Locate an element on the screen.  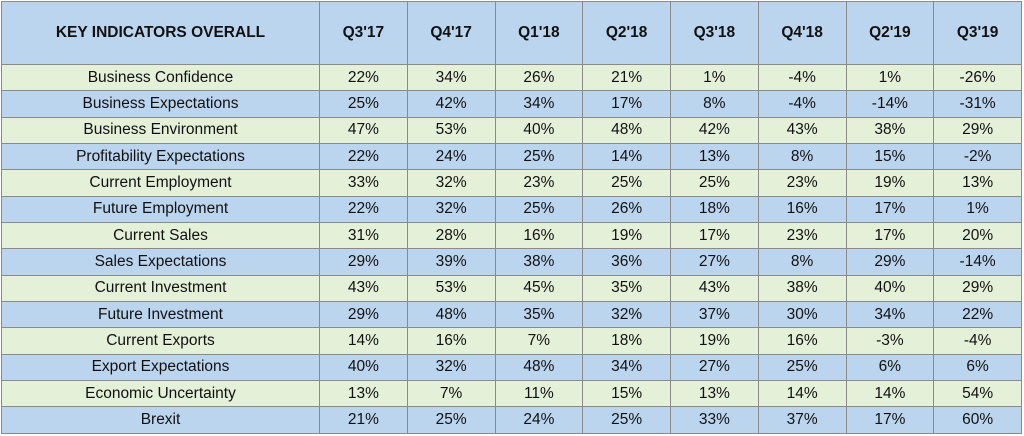
table-cell: 39% is located at coordinates (451, 262).